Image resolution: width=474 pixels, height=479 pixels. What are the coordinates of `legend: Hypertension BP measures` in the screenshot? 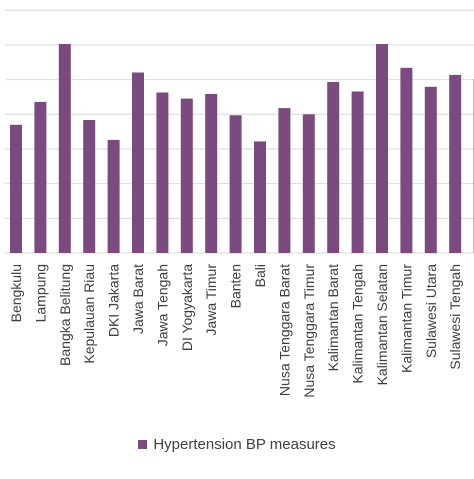 It's located at (237, 444).